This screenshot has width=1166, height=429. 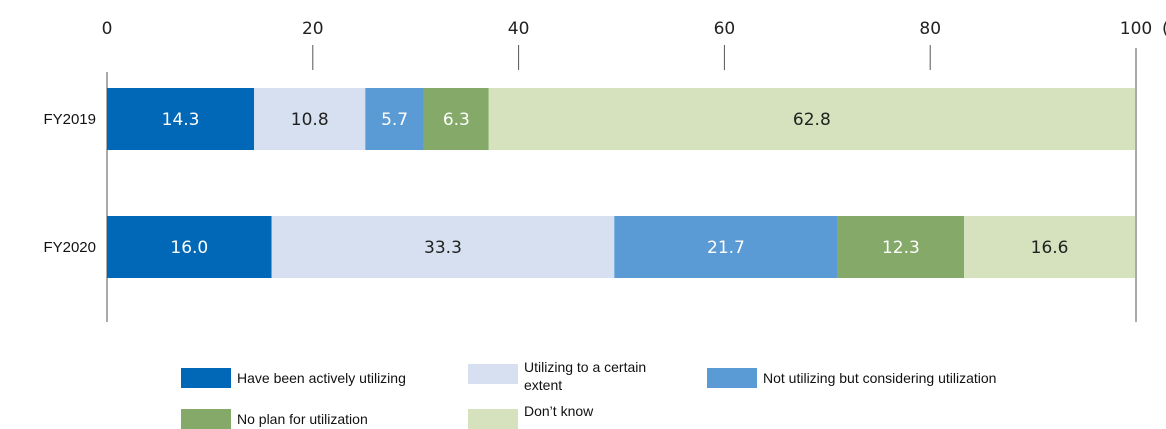 I want to click on data-label-fy2020-series-4: 12.3, so click(x=901, y=248).